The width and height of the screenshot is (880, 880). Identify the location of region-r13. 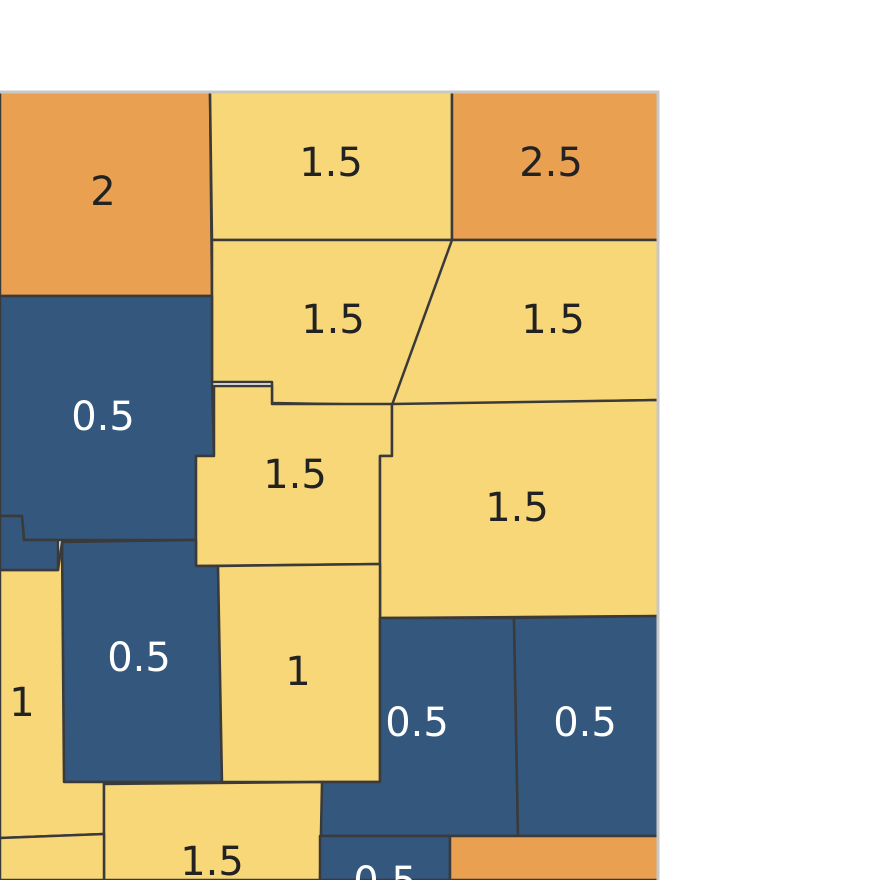
(586, 726).